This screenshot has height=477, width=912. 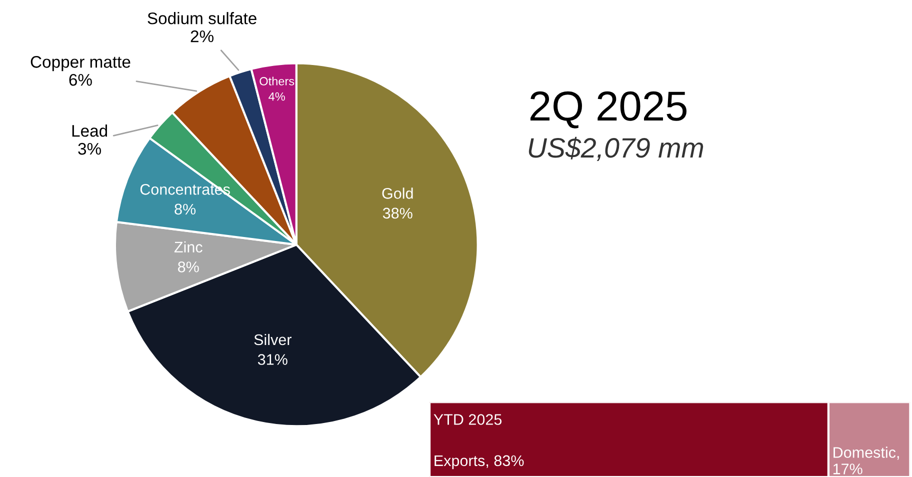 I want to click on text: US$2,079 mm, so click(x=616, y=148).